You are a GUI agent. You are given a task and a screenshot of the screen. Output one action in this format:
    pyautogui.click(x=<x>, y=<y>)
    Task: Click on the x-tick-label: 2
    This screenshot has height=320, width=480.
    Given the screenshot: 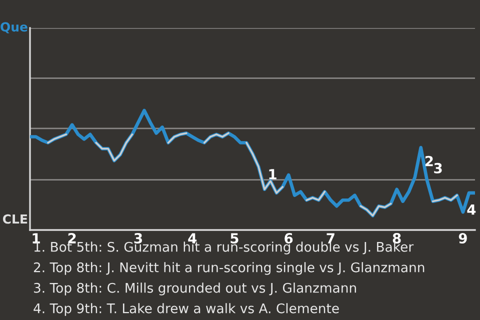 What is the action you would take?
    pyautogui.click(x=72, y=238)
    